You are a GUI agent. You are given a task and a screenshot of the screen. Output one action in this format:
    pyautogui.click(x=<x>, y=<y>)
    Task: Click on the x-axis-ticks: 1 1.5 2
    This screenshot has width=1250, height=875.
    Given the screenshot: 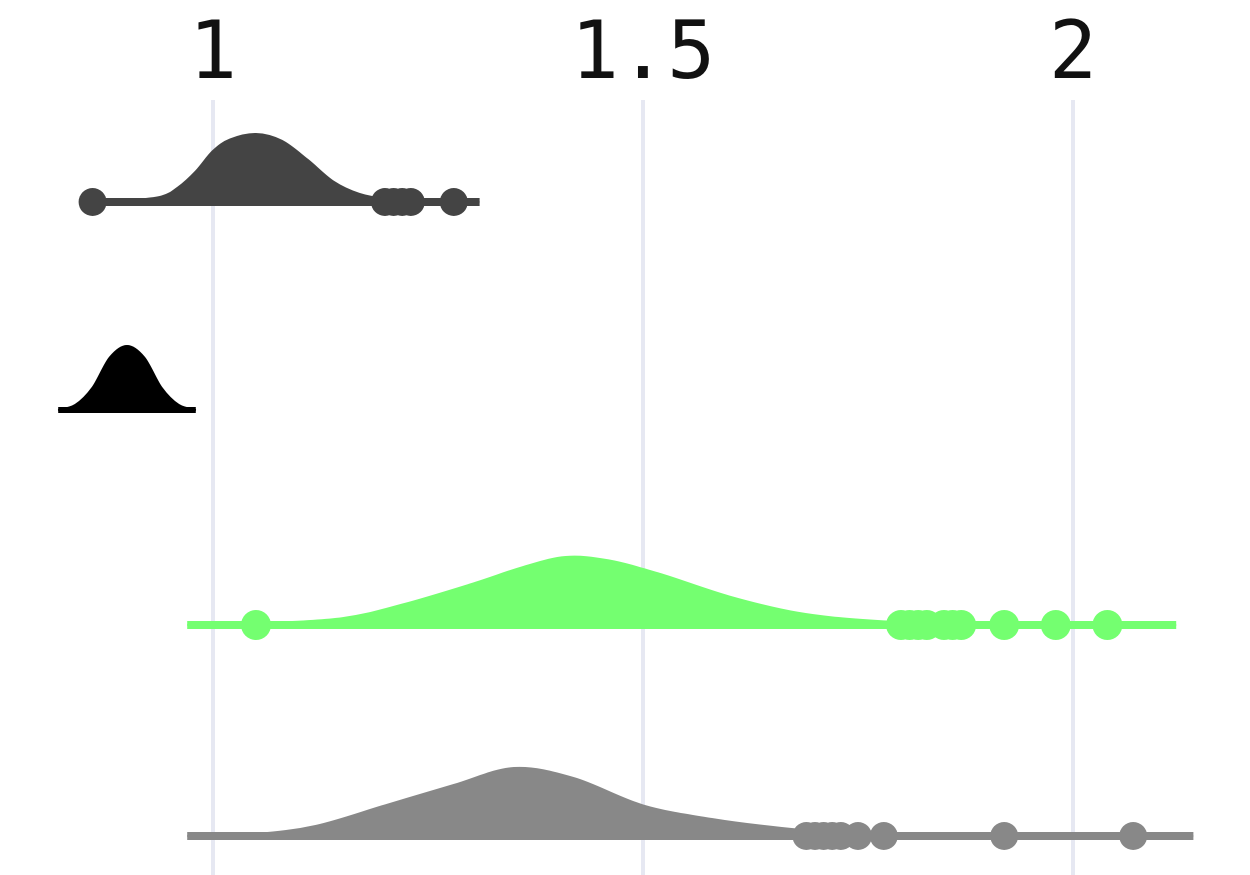 What is the action you would take?
    pyautogui.click(x=643, y=50)
    